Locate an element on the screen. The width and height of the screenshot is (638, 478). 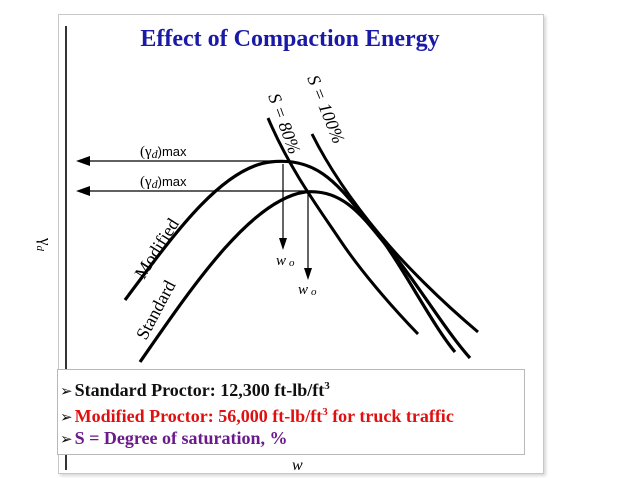
s100-line is located at coordinates (394, 233).